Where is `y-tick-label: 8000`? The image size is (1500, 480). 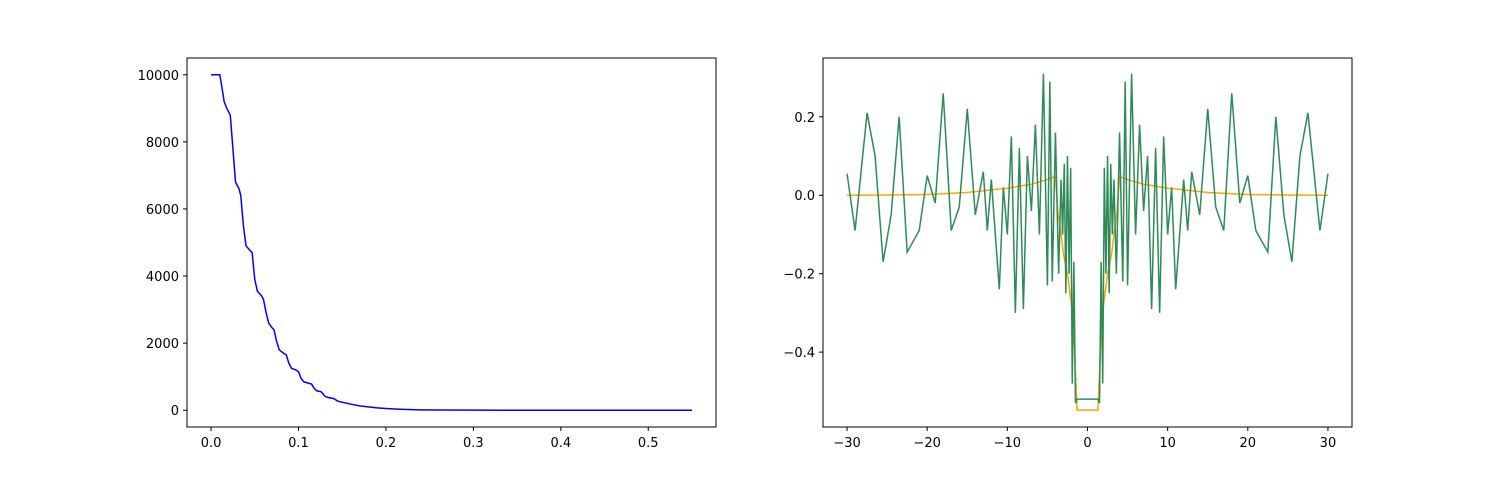 y-tick-label: 8000 is located at coordinates (162, 143).